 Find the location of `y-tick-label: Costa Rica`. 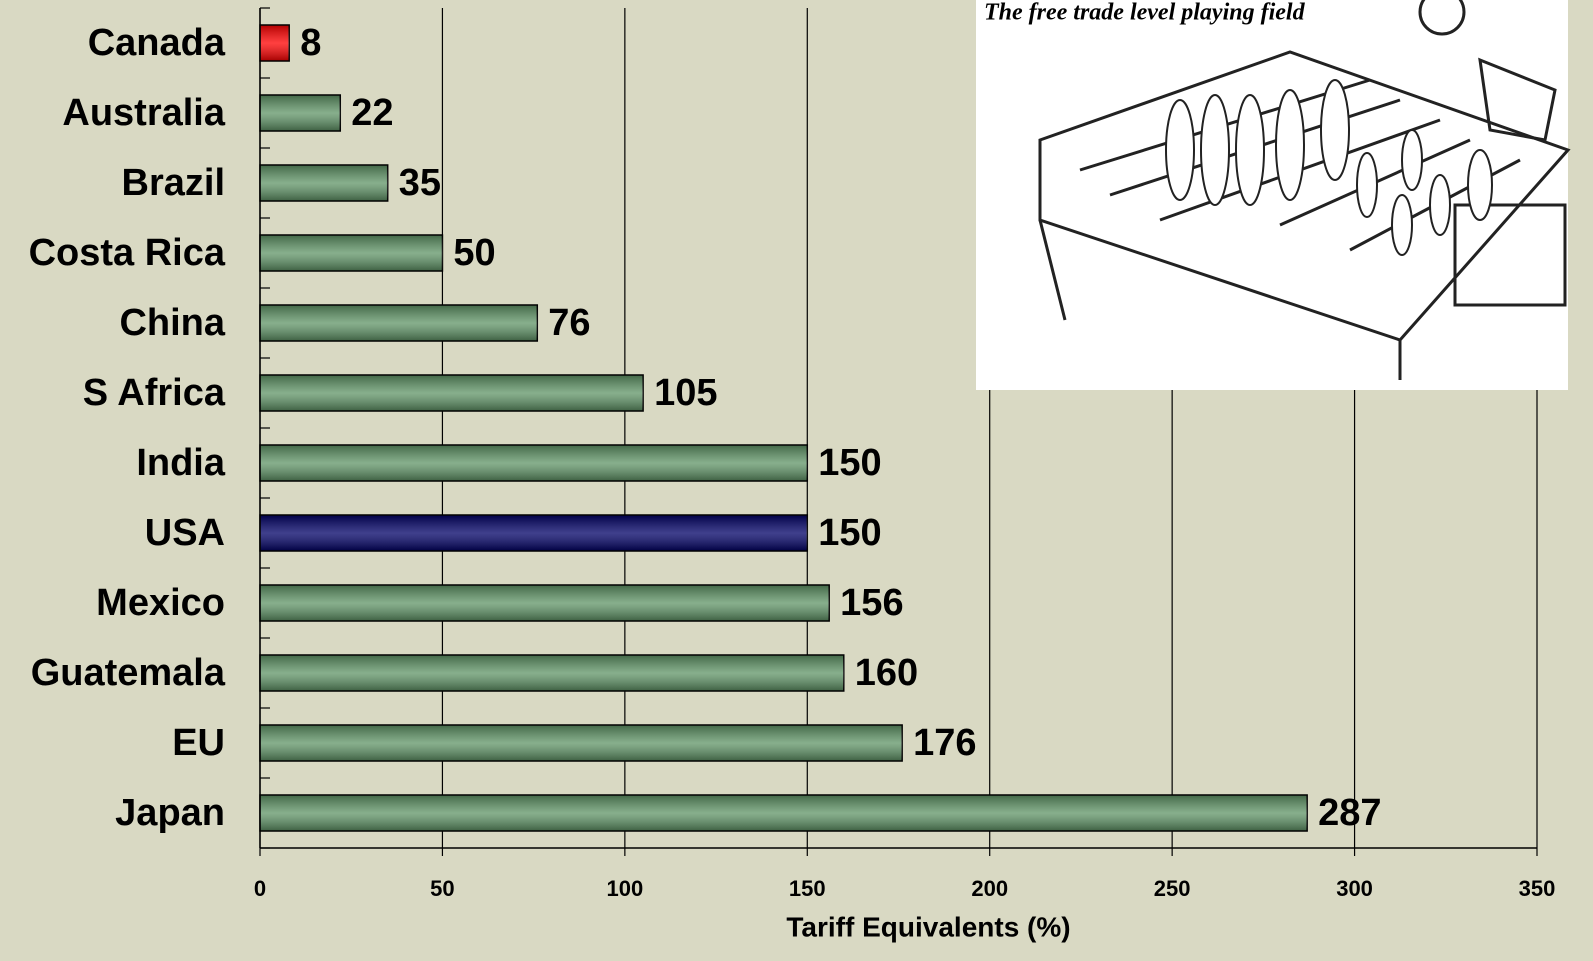

y-tick-label: Costa Rica is located at coordinates (127, 253).